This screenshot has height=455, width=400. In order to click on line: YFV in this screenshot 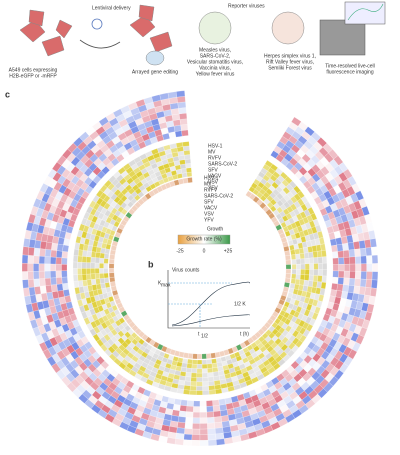, I will do `click(213, 188)`.